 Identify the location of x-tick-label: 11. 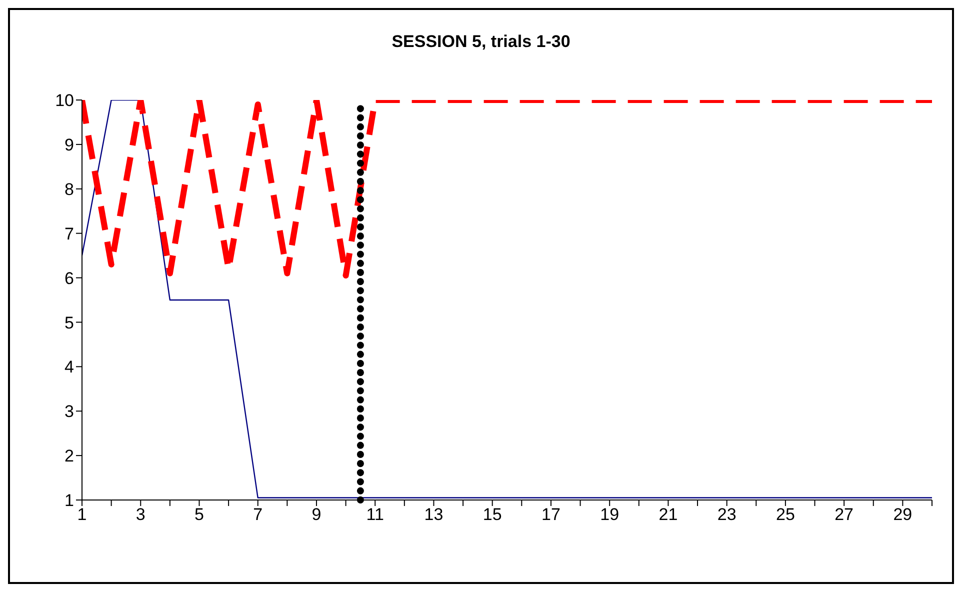
(375, 514).